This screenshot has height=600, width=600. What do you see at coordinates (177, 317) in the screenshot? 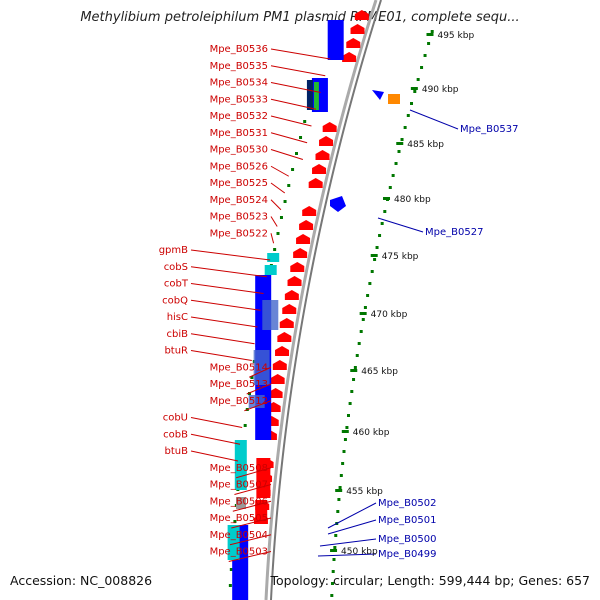
I see `left-gene-label: hisC` at bounding box center [177, 317].